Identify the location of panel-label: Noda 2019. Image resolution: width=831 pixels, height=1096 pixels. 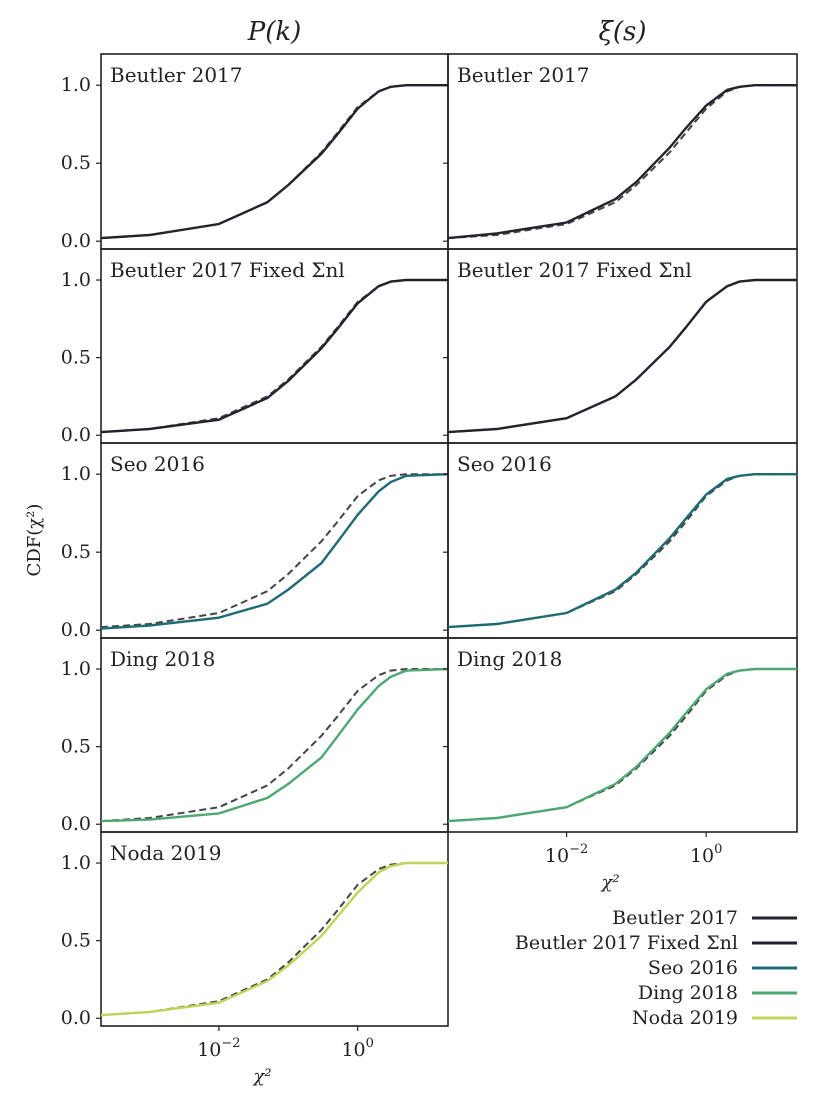
(166, 853).